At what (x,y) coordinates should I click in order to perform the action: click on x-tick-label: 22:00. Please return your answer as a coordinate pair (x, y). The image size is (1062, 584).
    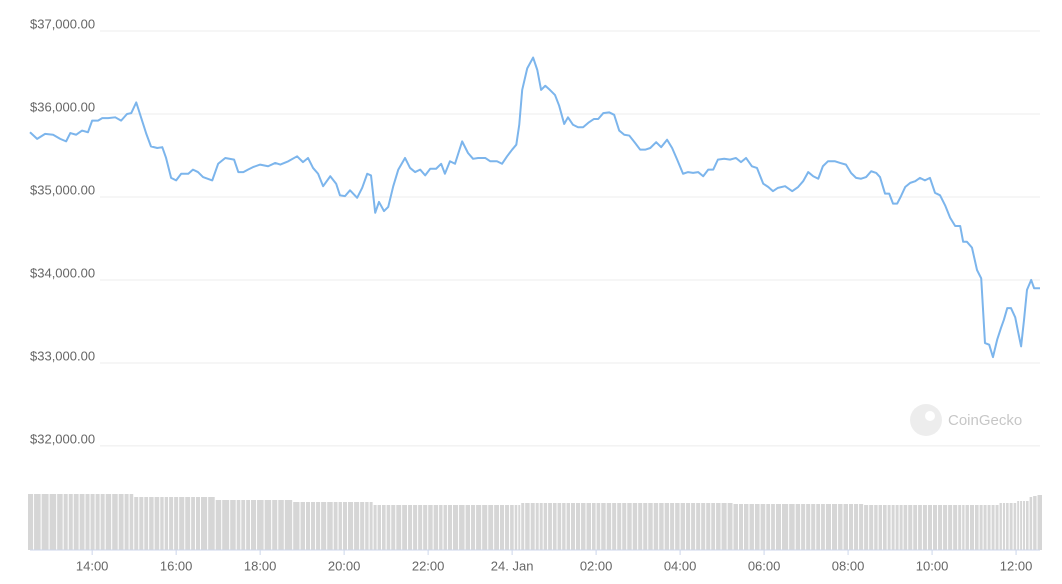
    Looking at the image, I should click on (428, 565).